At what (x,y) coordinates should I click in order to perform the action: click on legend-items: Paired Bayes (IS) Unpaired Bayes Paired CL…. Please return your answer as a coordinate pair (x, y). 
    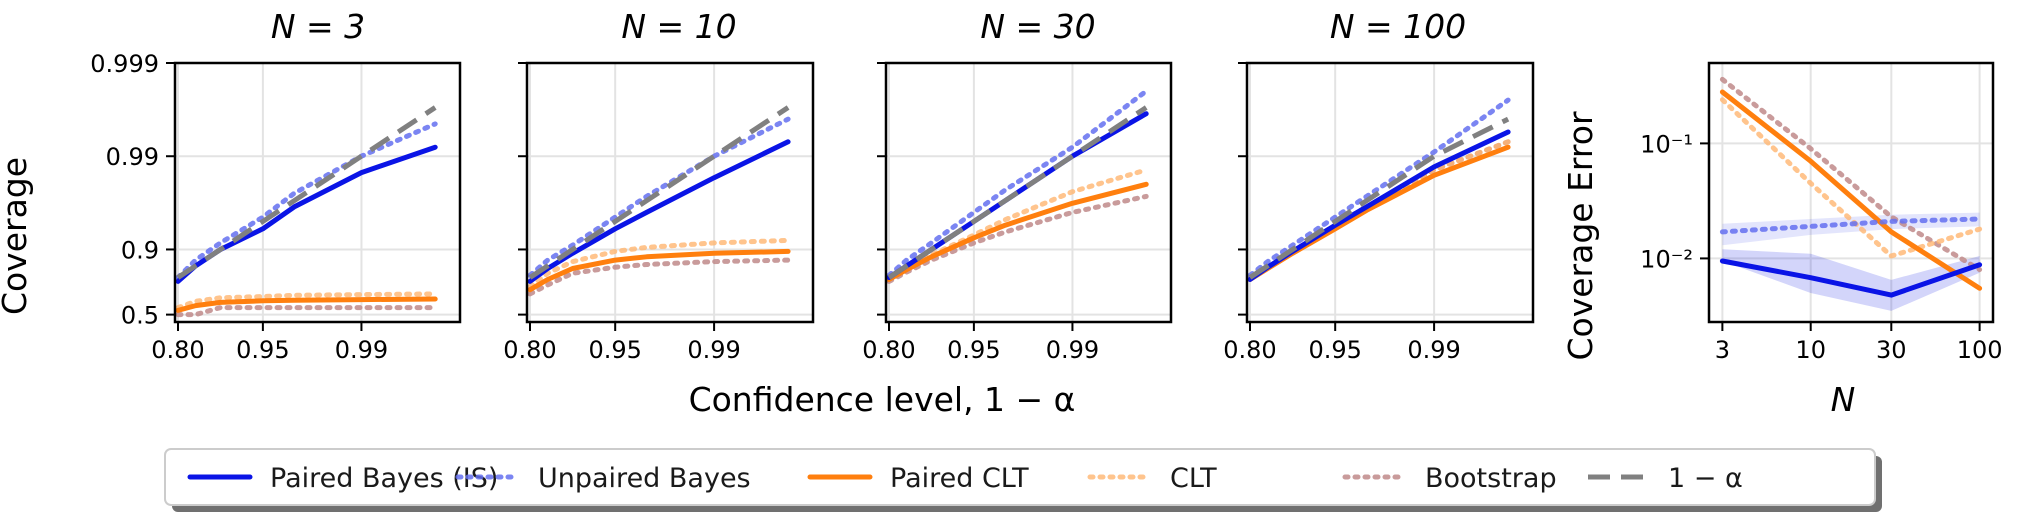
    Looking at the image, I should click on (965, 478).